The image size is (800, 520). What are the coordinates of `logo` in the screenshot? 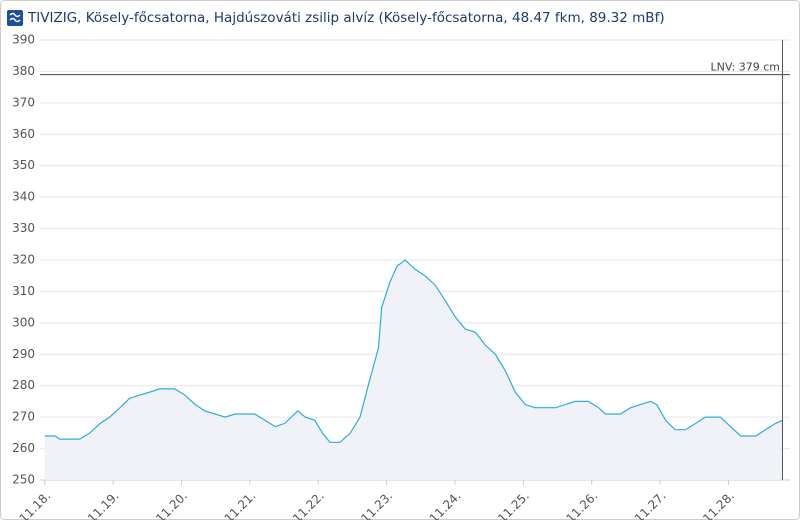 It's located at (15, 18).